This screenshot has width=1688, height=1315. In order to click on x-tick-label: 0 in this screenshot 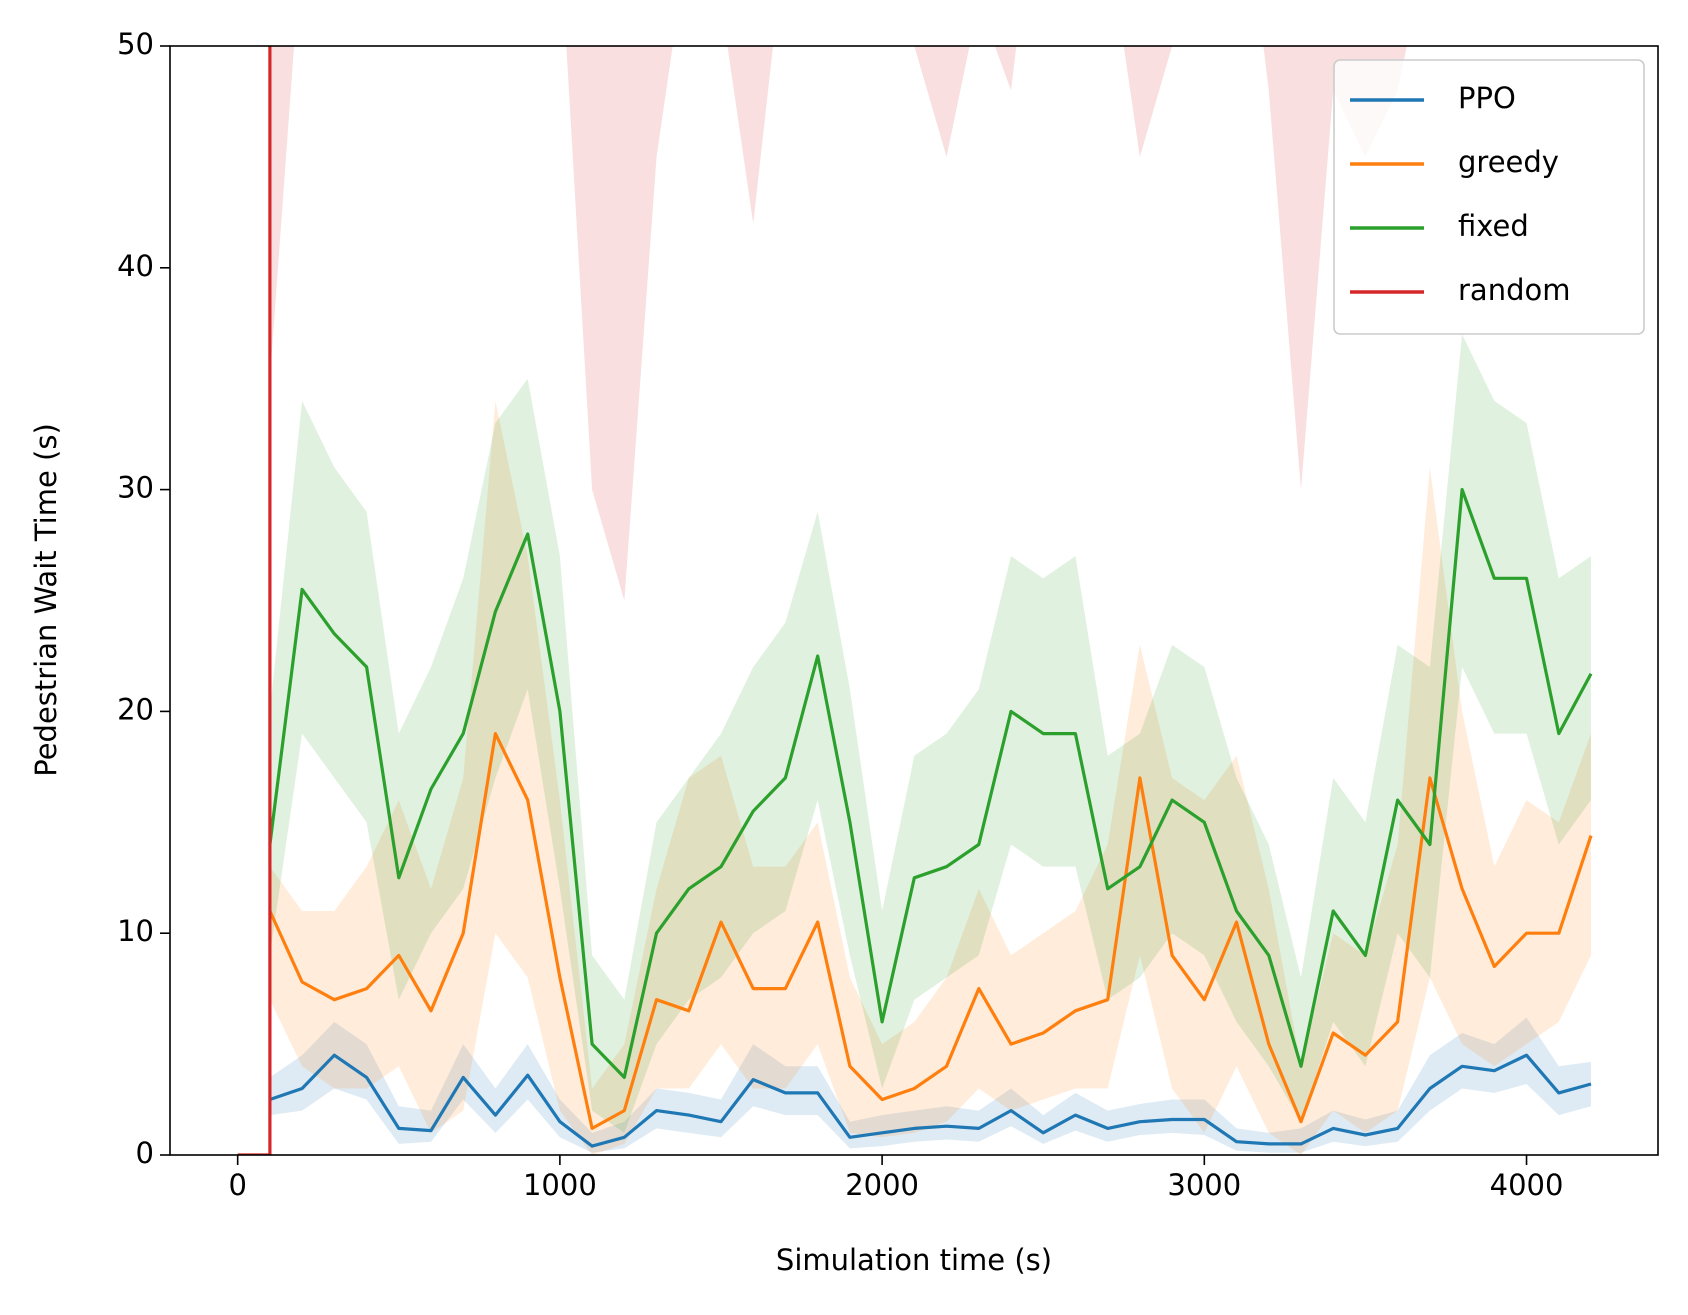, I will do `click(237, 1185)`.